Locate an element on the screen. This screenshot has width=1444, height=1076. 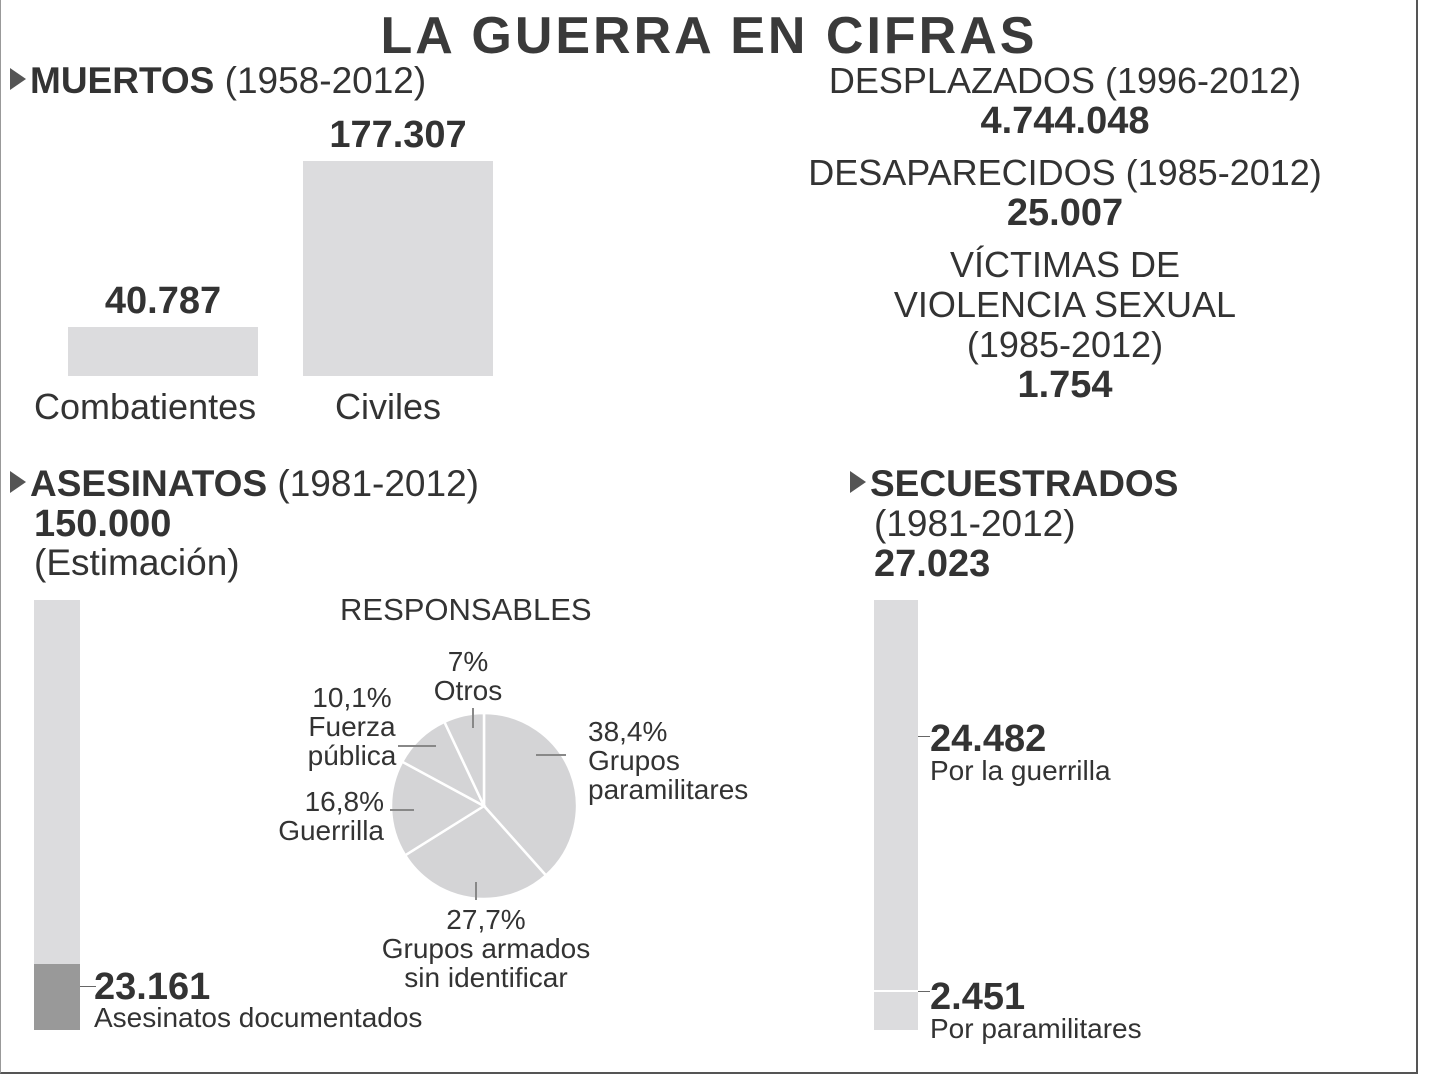
asesinatos-heading: ASESINATOS (1981-2012) is located at coordinates (244, 484).